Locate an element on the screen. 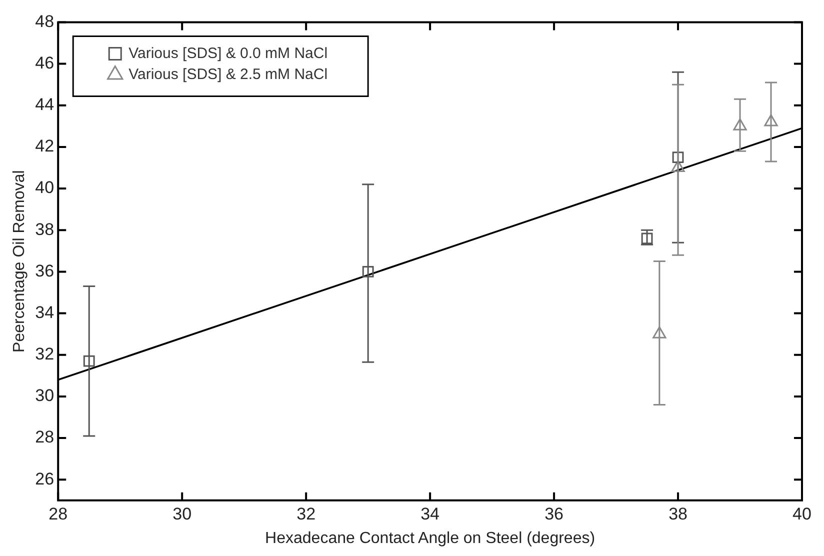 This screenshot has height=556, width=824. x-tick-label: 34 is located at coordinates (430, 514).